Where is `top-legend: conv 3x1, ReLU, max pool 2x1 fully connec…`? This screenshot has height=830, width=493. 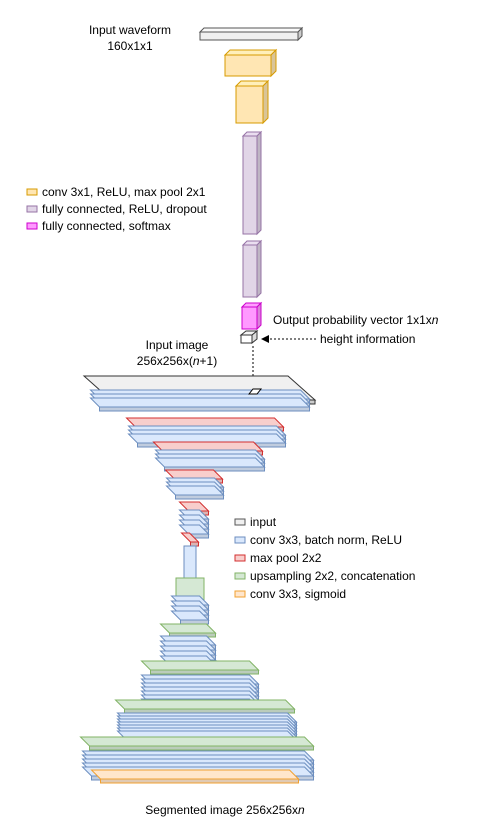 top-legend: conv 3x1, ReLU, max pool 2x1 fully connec… is located at coordinates (116, 209).